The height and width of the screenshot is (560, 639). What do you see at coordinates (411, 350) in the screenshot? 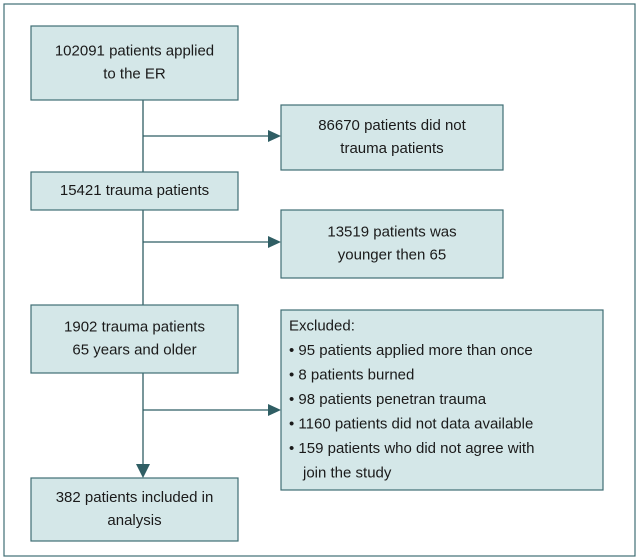
I see `node-text: • 95 patients applied more than once` at bounding box center [411, 350].